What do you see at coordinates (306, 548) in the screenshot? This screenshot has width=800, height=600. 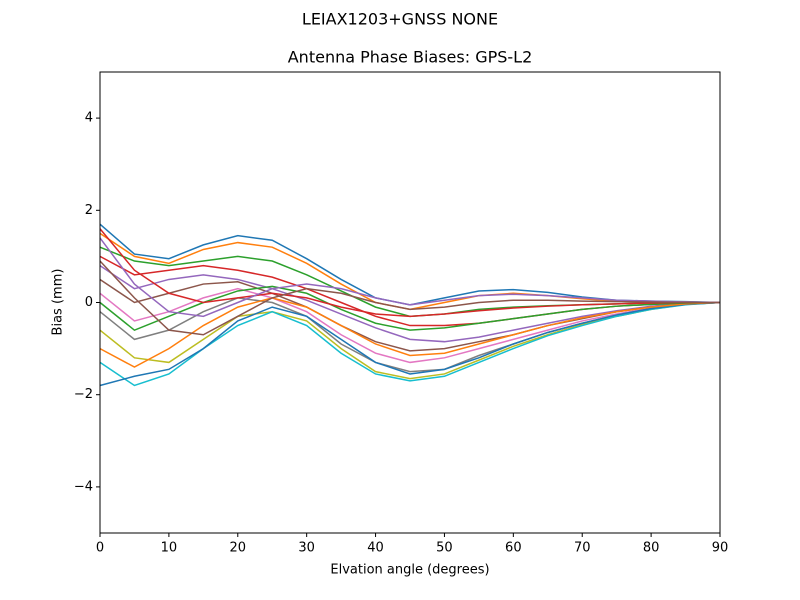 I see `x-tick-label: 30` at bounding box center [306, 548].